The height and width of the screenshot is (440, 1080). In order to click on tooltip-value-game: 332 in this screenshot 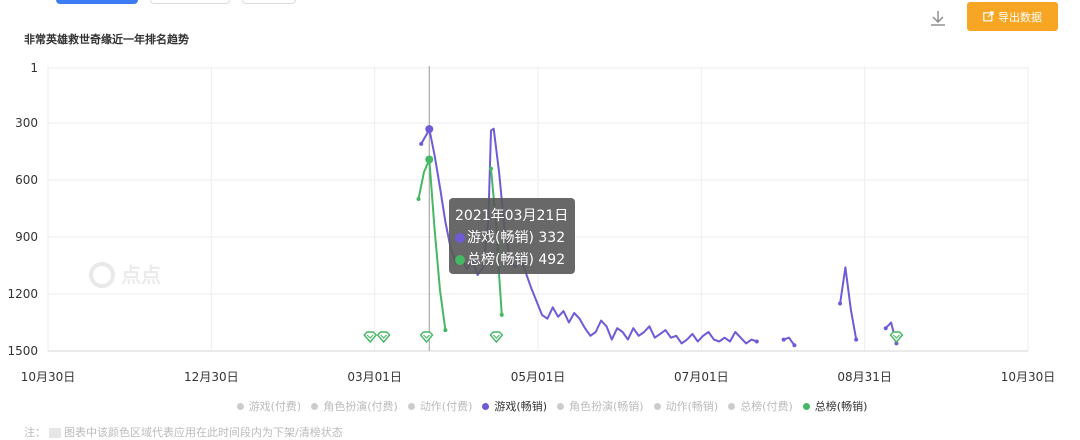, I will do `click(552, 238)`.